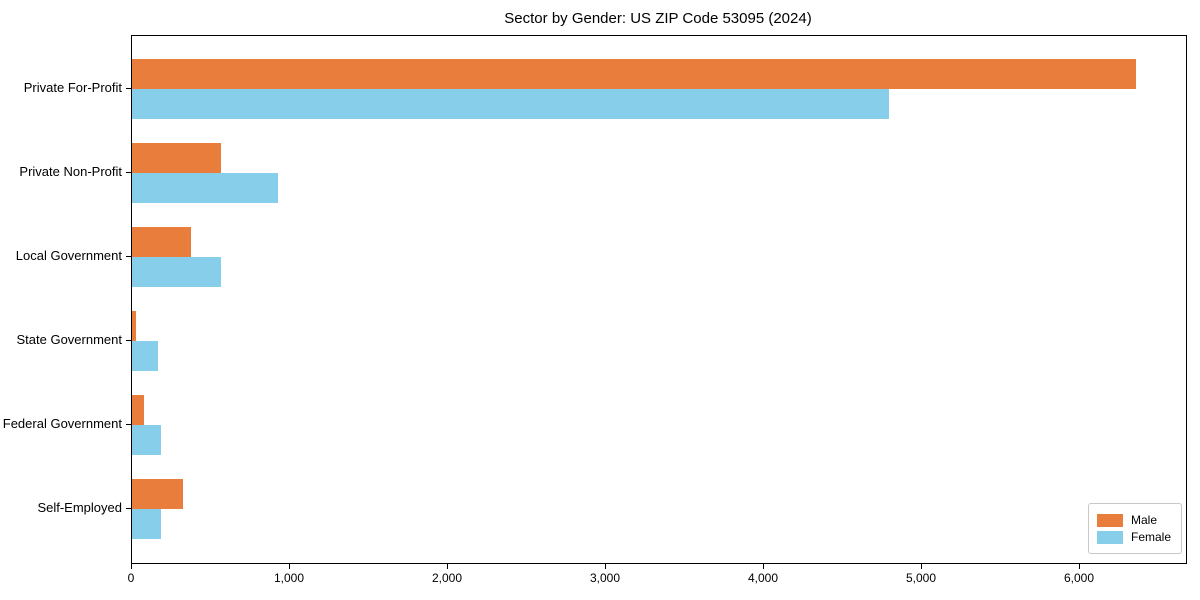  I want to click on y-tick-label-local-government: Local Government, so click(68, 255).